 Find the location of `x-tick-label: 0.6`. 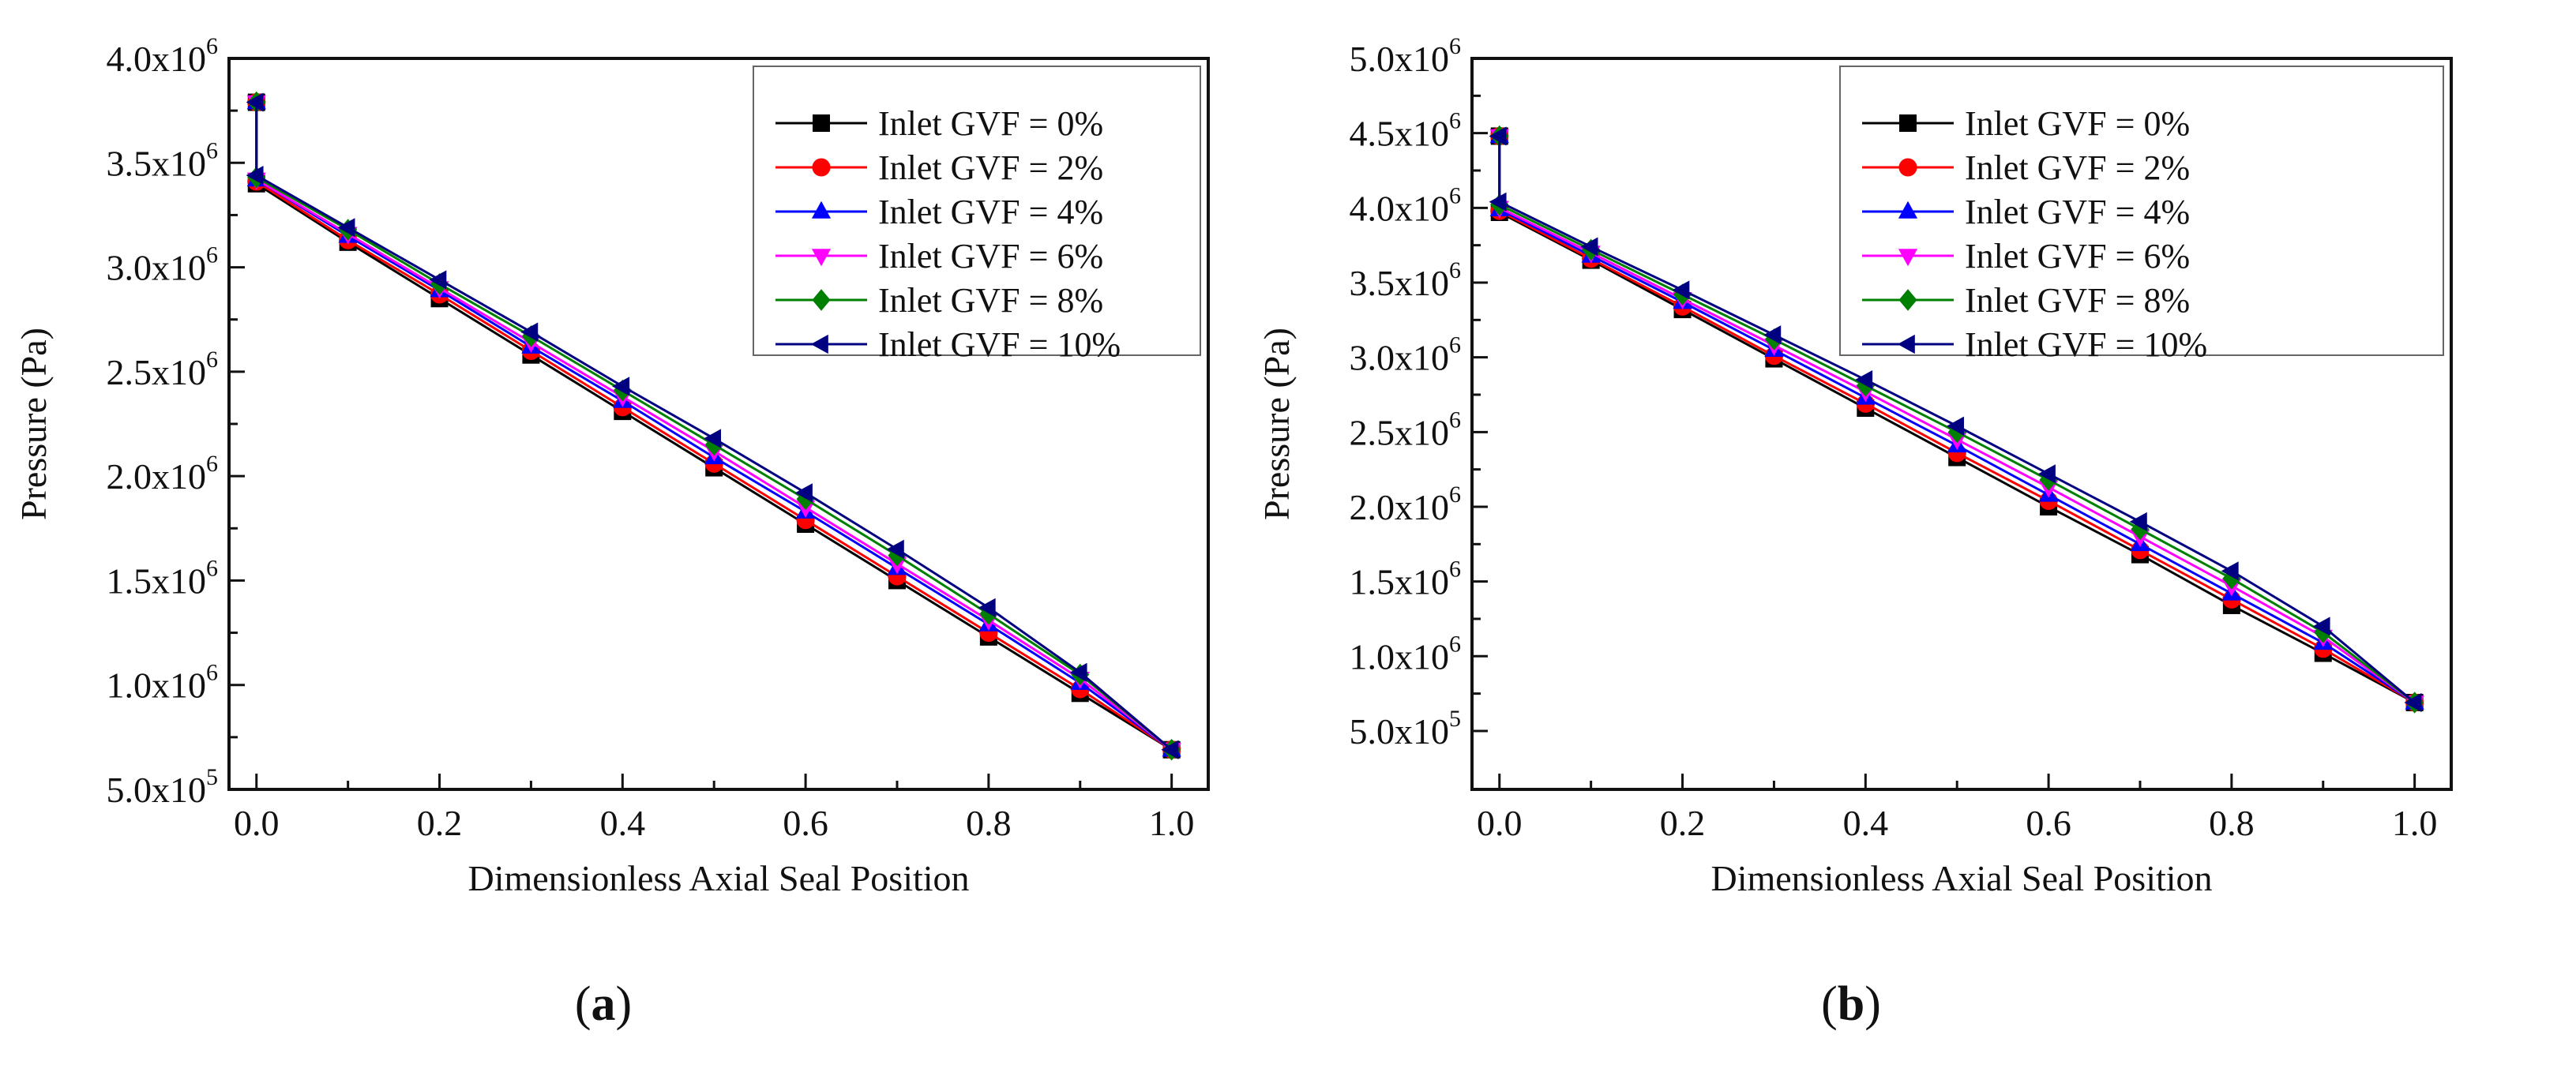

x-tick-label: 0.6 is located at coordinates (805, 823).